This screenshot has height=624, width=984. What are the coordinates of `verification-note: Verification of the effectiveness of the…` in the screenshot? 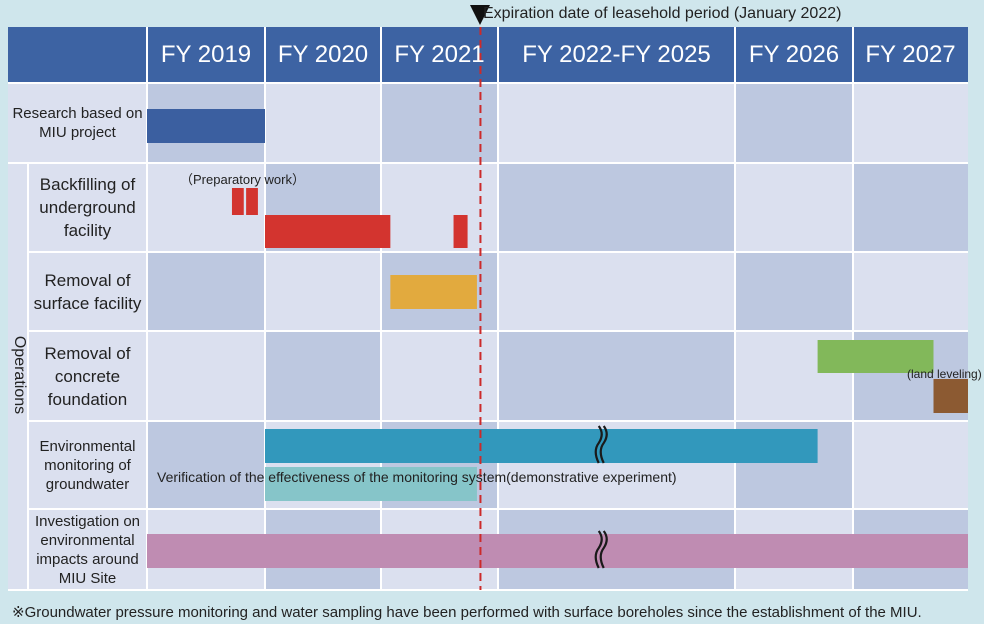 It's located at (417, 477).